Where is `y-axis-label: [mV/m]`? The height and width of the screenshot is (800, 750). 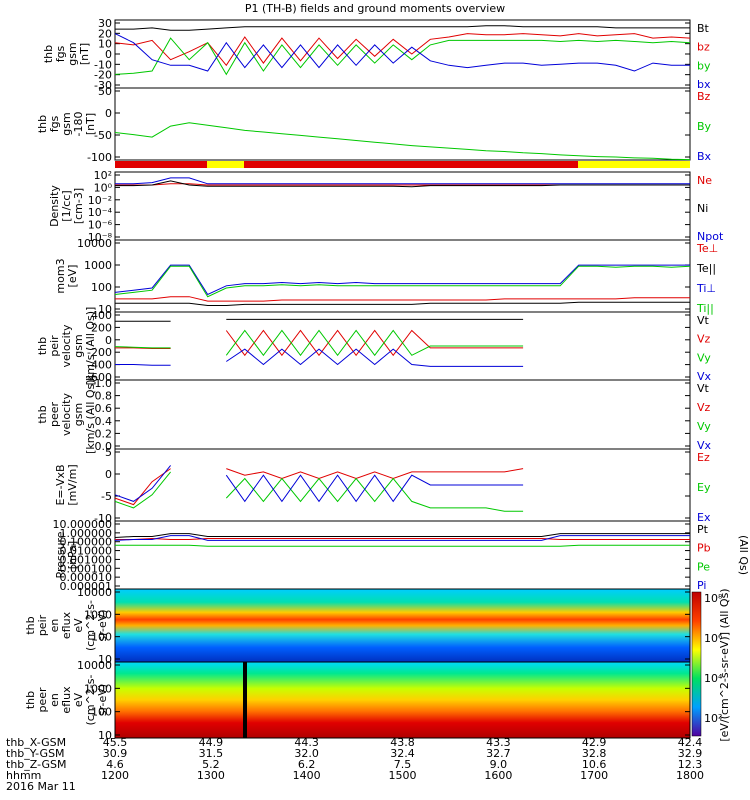 y-axis-label: [mV/m] is located at coordinates (72, 484).